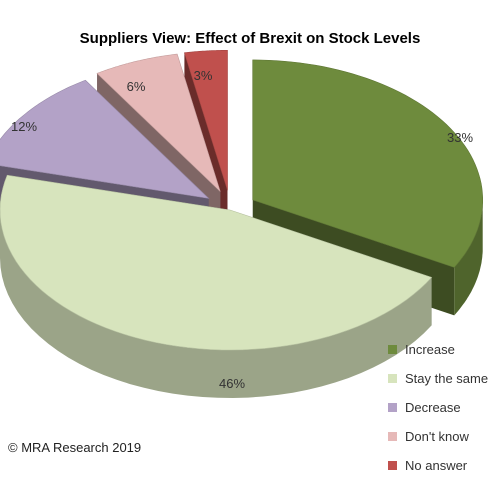 The image size is (500, 500). I want to click on legend-item-no-answer: No answer, so click(438, 465).